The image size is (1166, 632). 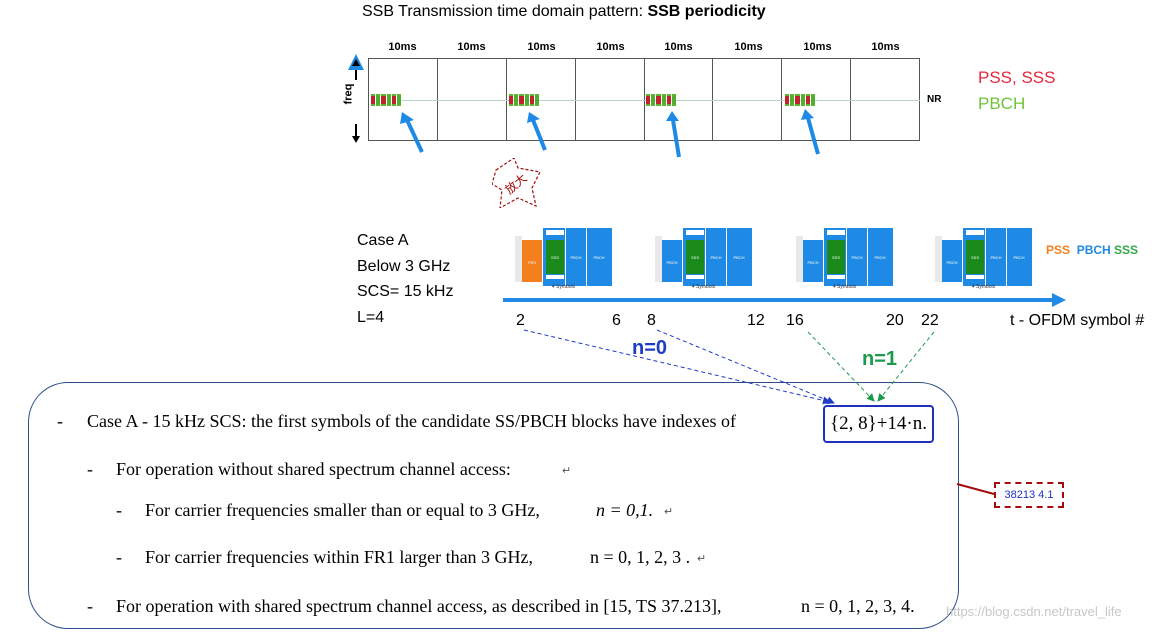 What do you see at coordinates (1059, 300) in the screenshot?
I see `time-axis-arrowhead` at bounding box center [1059, 300].